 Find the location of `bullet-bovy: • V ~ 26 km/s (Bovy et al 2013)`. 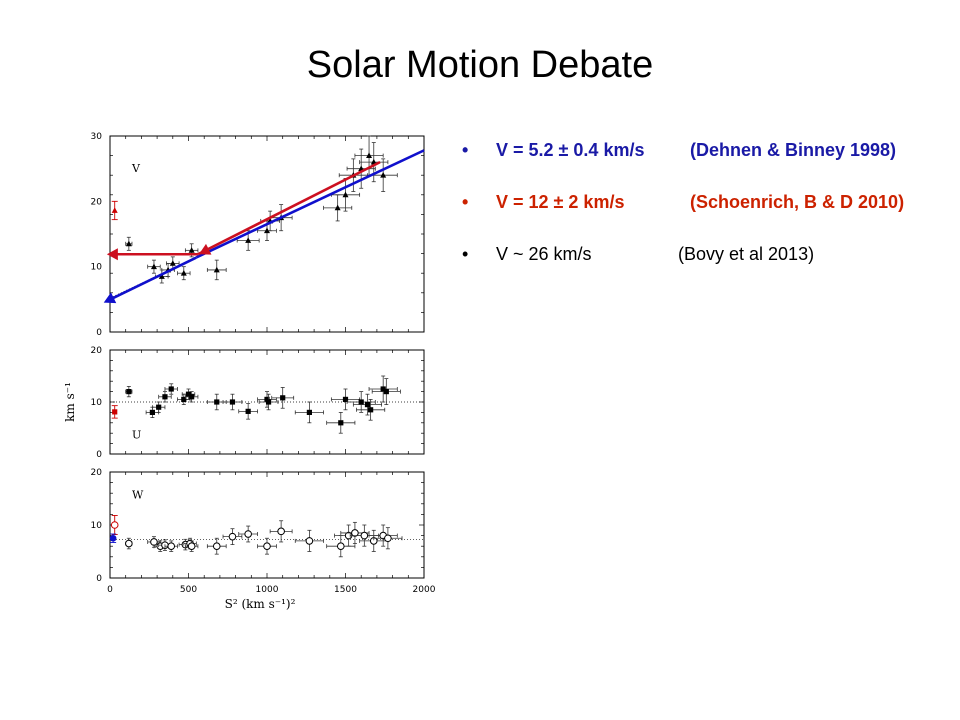

bullet-bovy: • V ~ 26 km/s (Bovy et al 2013) is located at coordinates (707, 270).